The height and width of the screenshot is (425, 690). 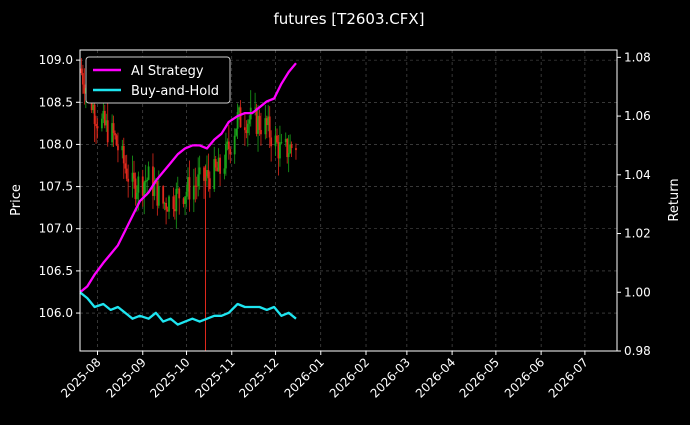 I want to click on y-right-tick-label: 0.98, so click(x=637, y=351).